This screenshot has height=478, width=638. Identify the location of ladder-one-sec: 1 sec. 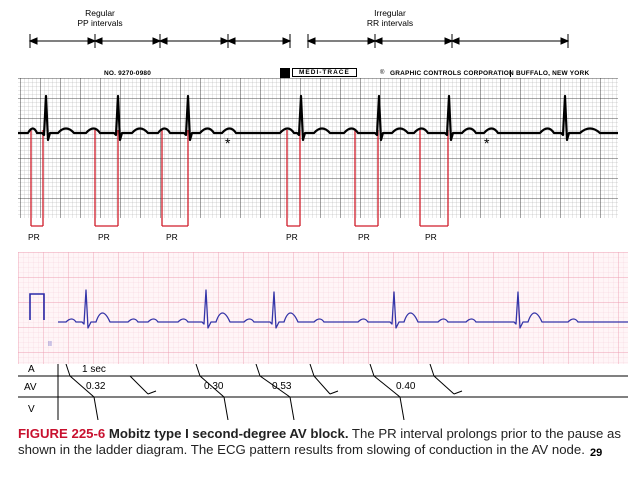
(94, 369).